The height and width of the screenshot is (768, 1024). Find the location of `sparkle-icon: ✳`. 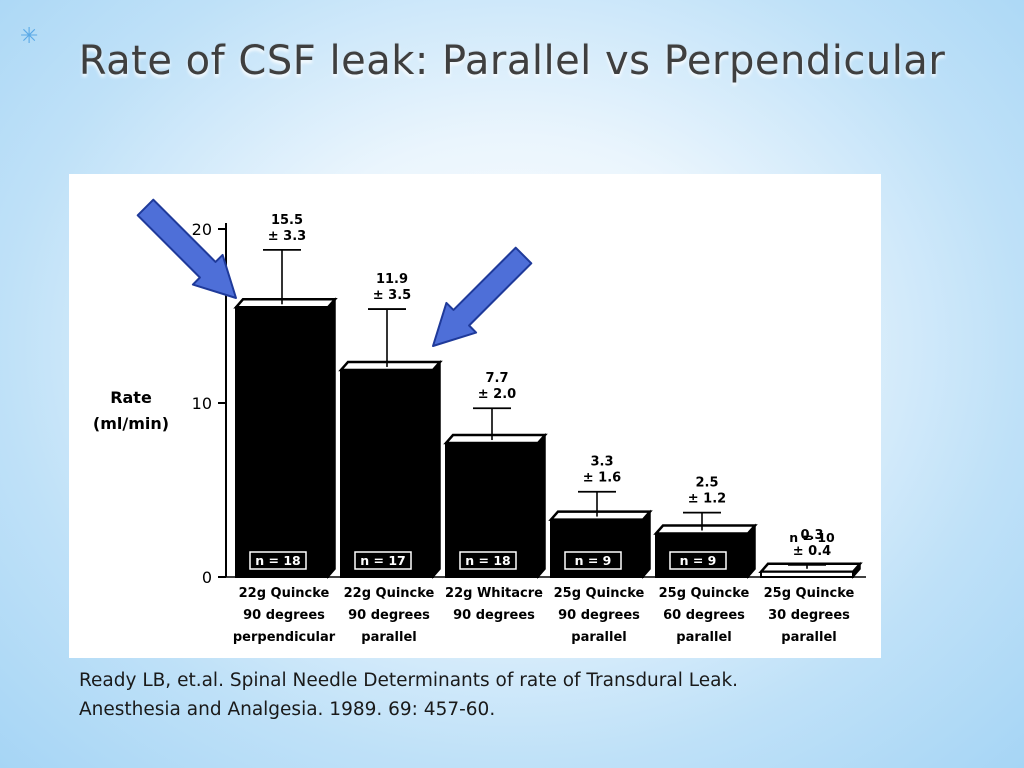

sparkle-icon: ✳ is located at coordinates (29, 36).